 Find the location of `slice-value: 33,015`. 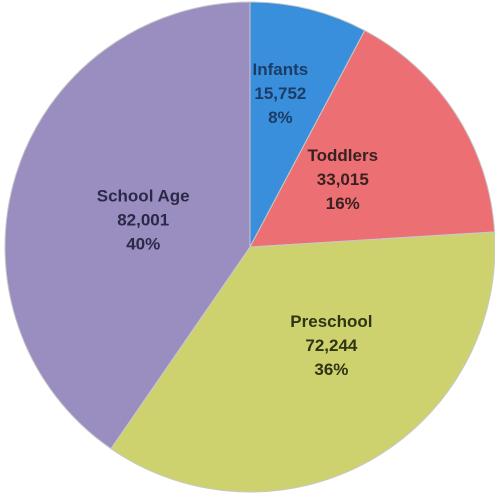

slice-value: 33,015 is located at coordinates (343, 179).